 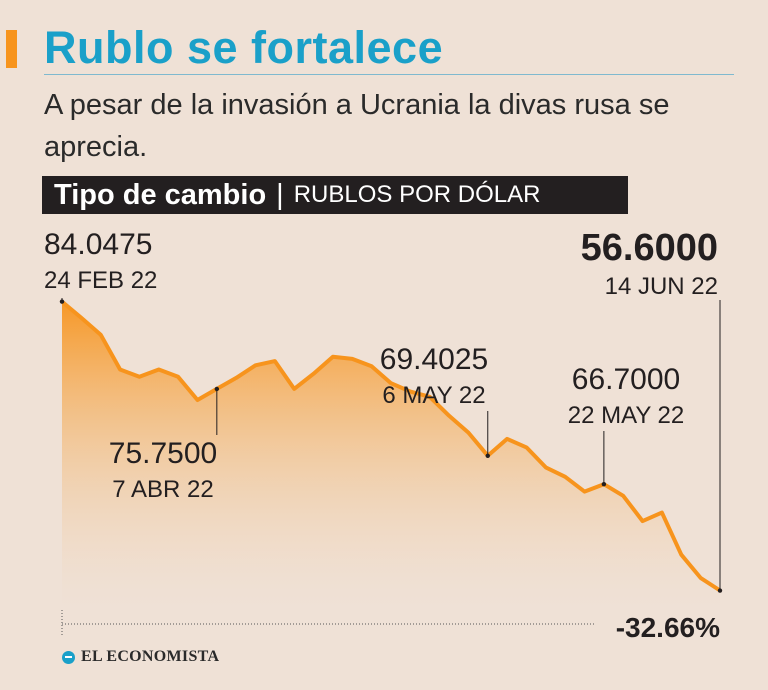 I want to click on brand-logo: EL ECONOMISTA, so click(x=140, y=657).